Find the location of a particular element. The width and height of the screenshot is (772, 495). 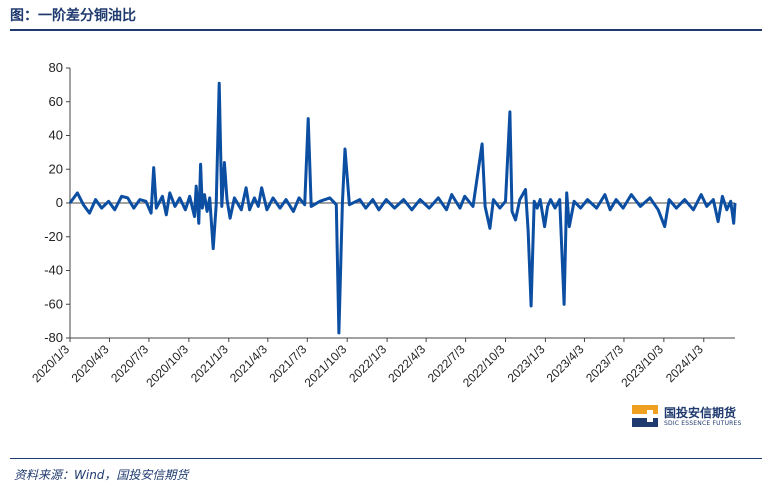

logo-name-en: SDIC ESSENCE FUTURES is located at coordinates (703, 423).